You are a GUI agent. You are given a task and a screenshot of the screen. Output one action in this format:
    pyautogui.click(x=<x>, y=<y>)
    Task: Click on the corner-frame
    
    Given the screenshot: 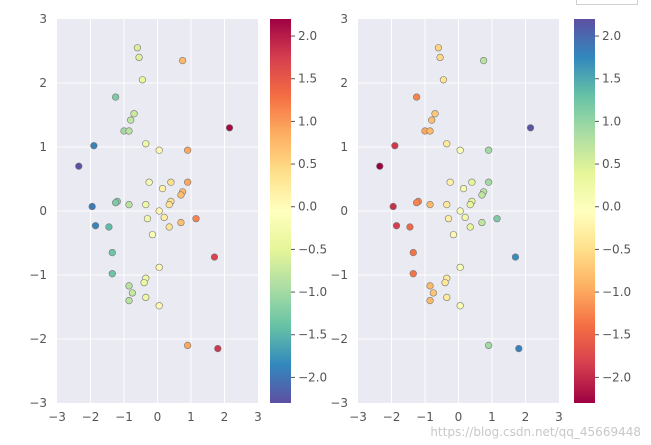 What is the action you would take?
    pyautogui.click(x=607, y=2)
    